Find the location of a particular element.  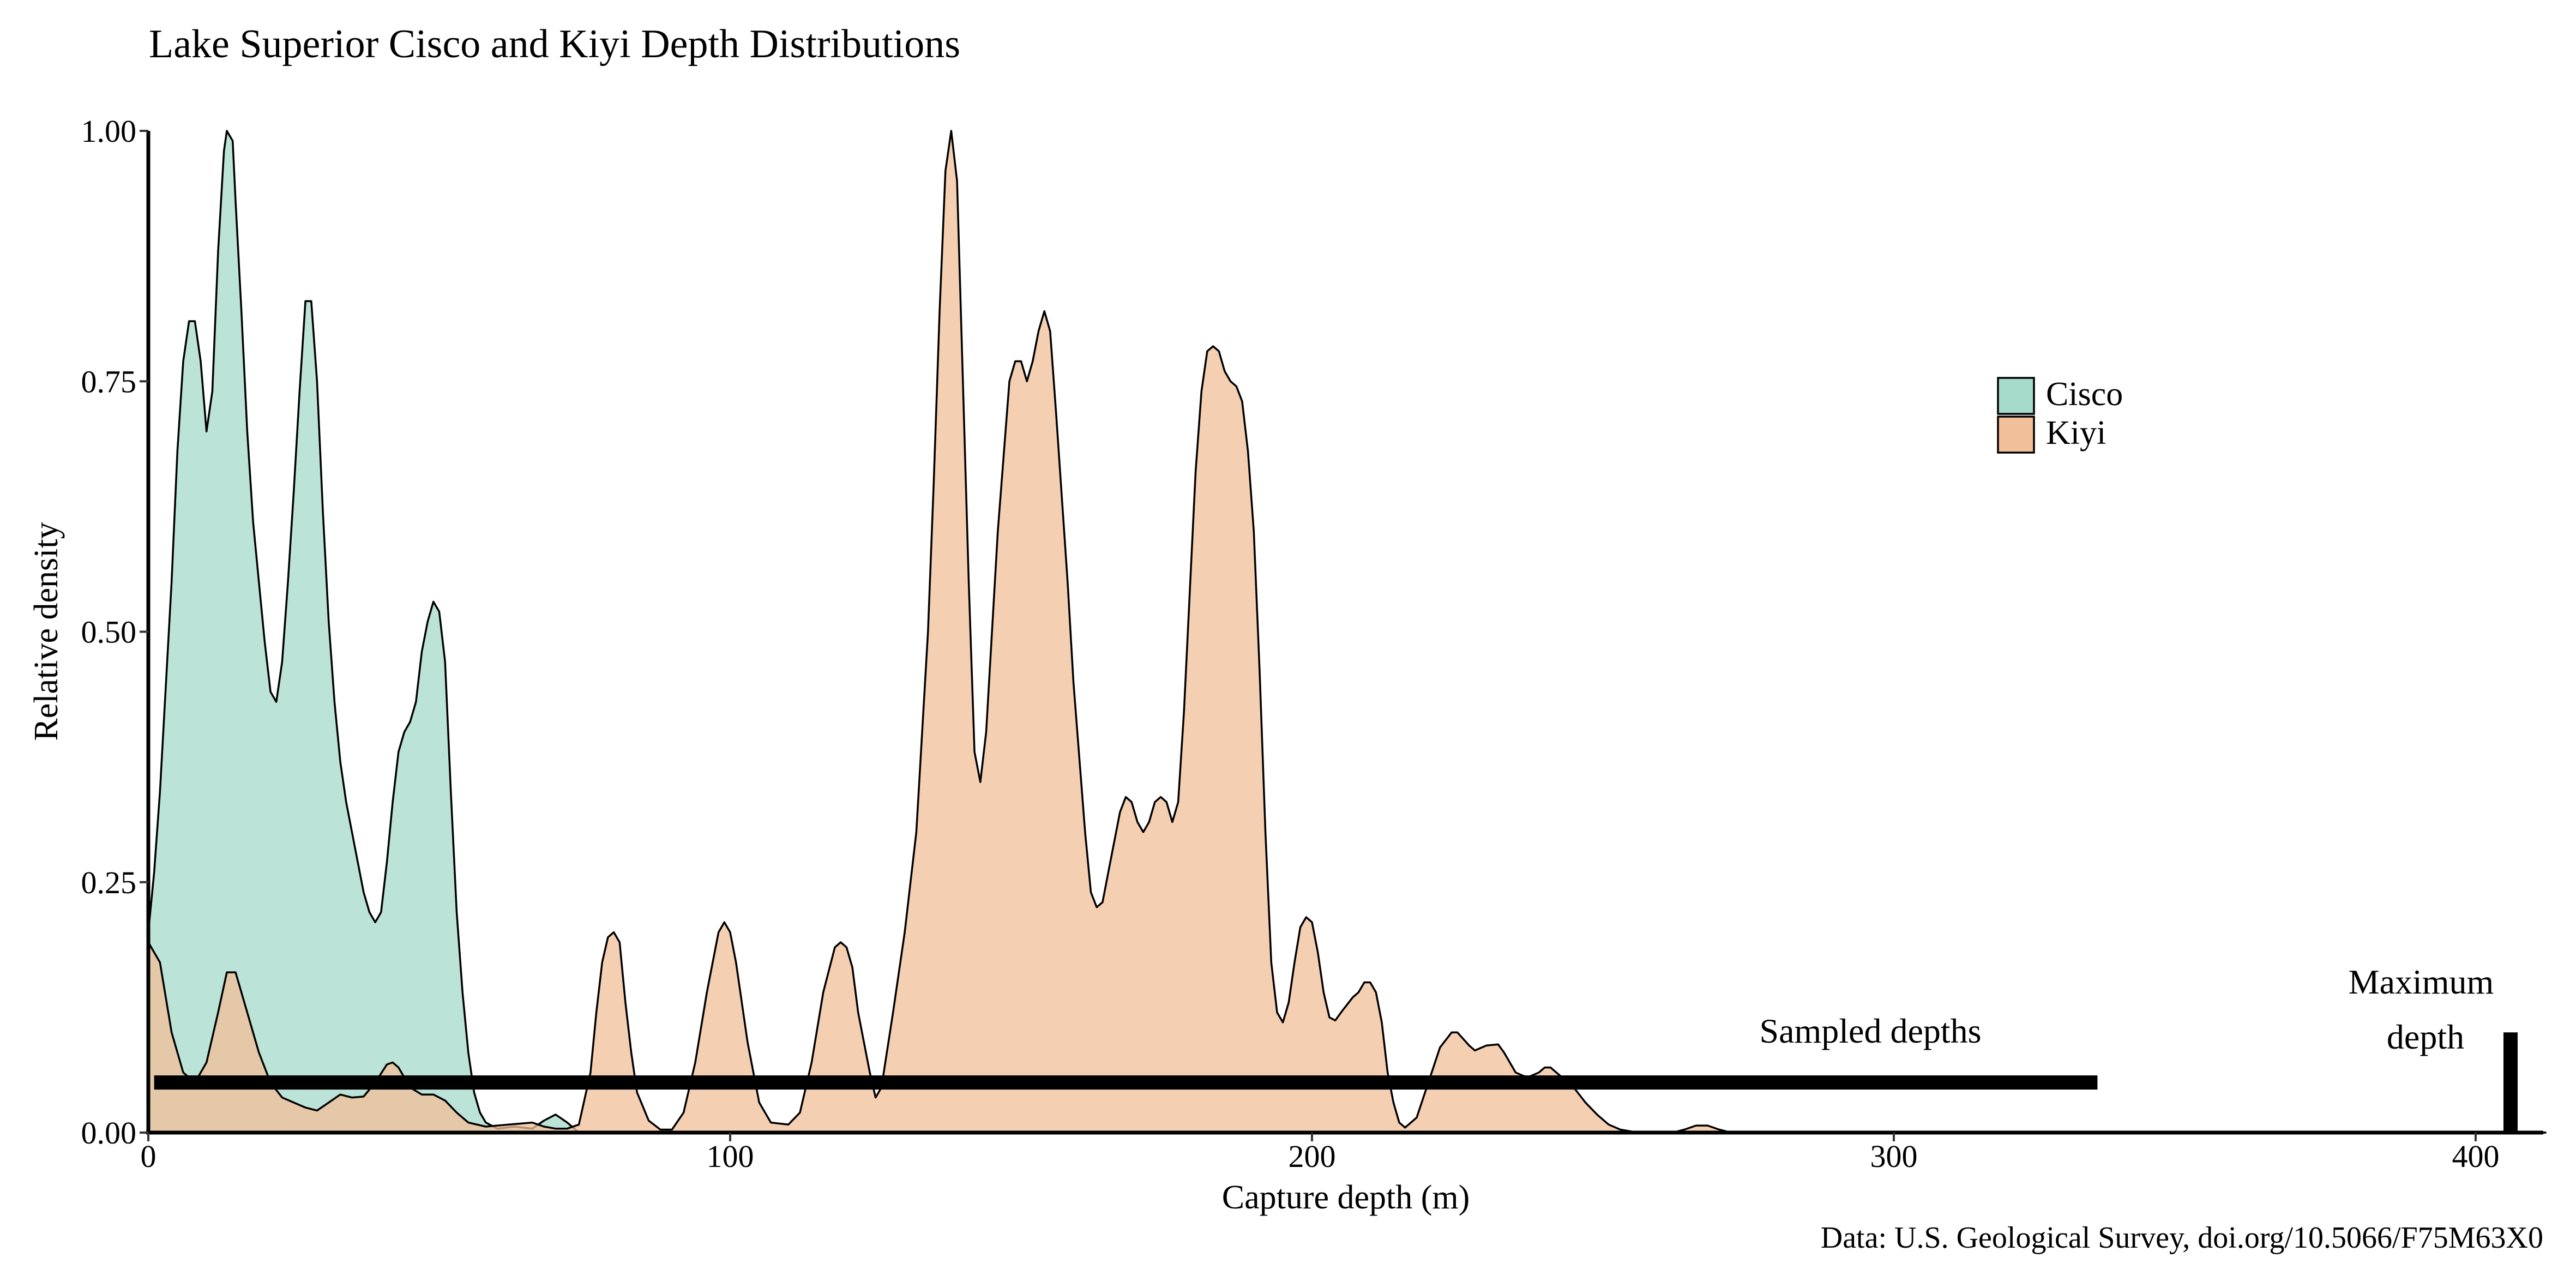

x-ticks: 0 100 200 300 400 is located at coordinates (1320, 1153).